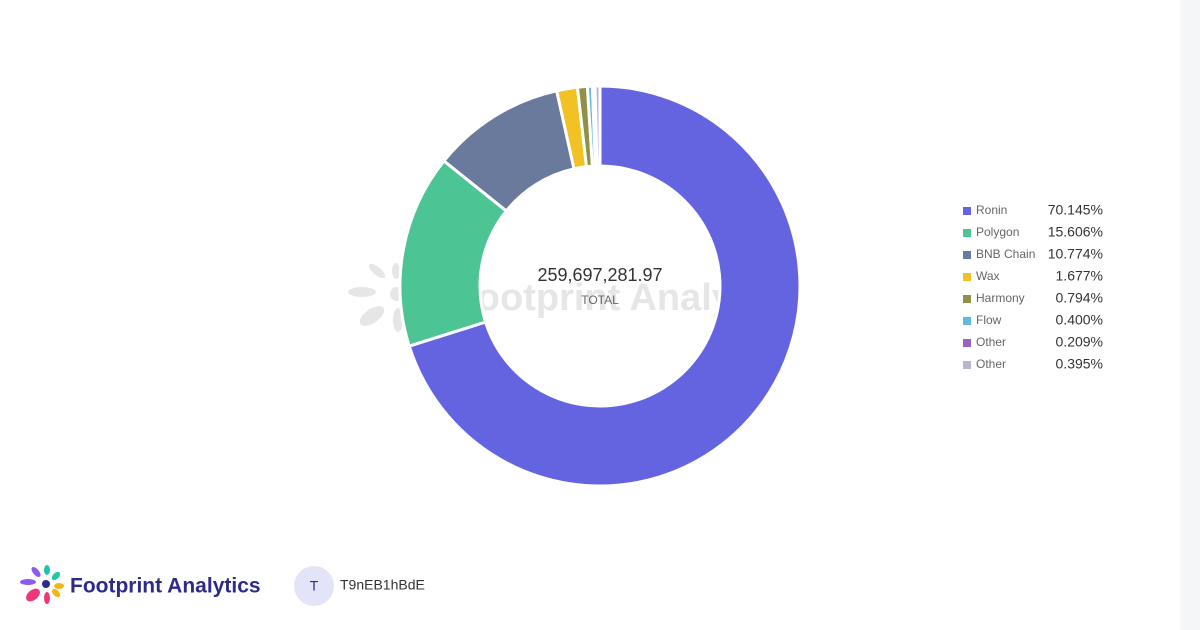 This screenshot has width=1200, height=630. What do you see at coordinates (988, 276) in the screenshot?
I see `legend-label: Wax` at bounding box center [988, 276].